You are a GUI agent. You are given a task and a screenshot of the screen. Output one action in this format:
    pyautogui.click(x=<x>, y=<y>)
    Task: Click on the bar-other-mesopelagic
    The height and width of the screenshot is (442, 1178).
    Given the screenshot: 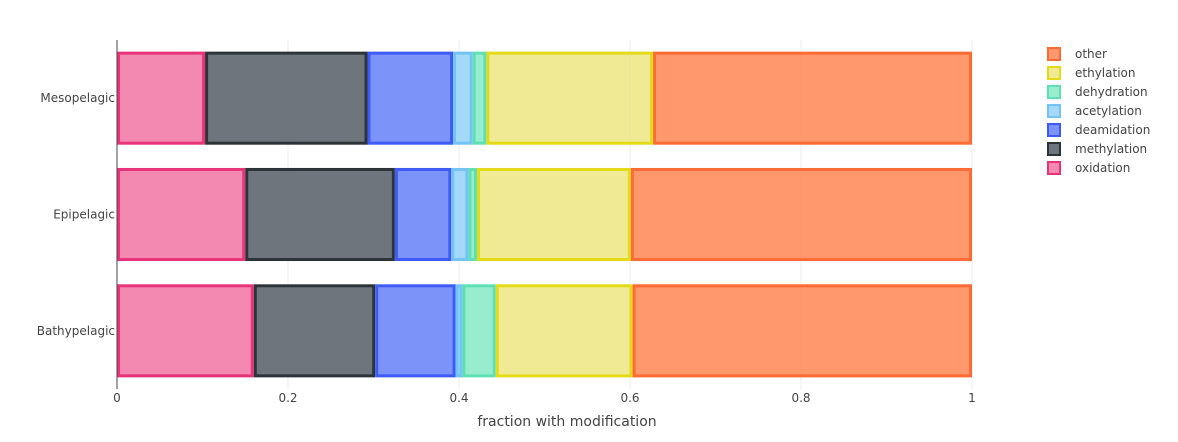 What is the action you would take?
    pyautogui.click(x=813, y=98)
    